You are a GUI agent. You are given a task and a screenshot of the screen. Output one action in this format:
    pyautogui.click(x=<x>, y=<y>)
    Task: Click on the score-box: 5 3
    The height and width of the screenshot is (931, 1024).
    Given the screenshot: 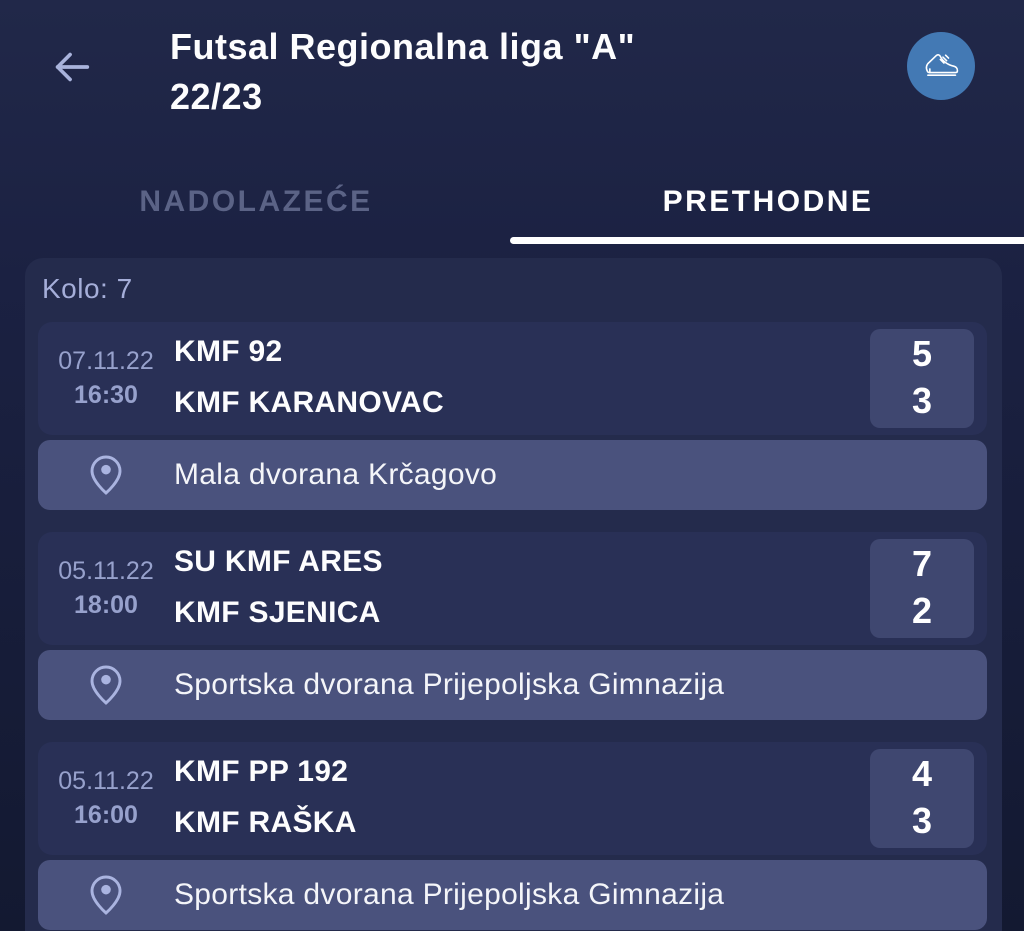 What is the action you would take?
    pyautogui.click(x=922, y=378)
    